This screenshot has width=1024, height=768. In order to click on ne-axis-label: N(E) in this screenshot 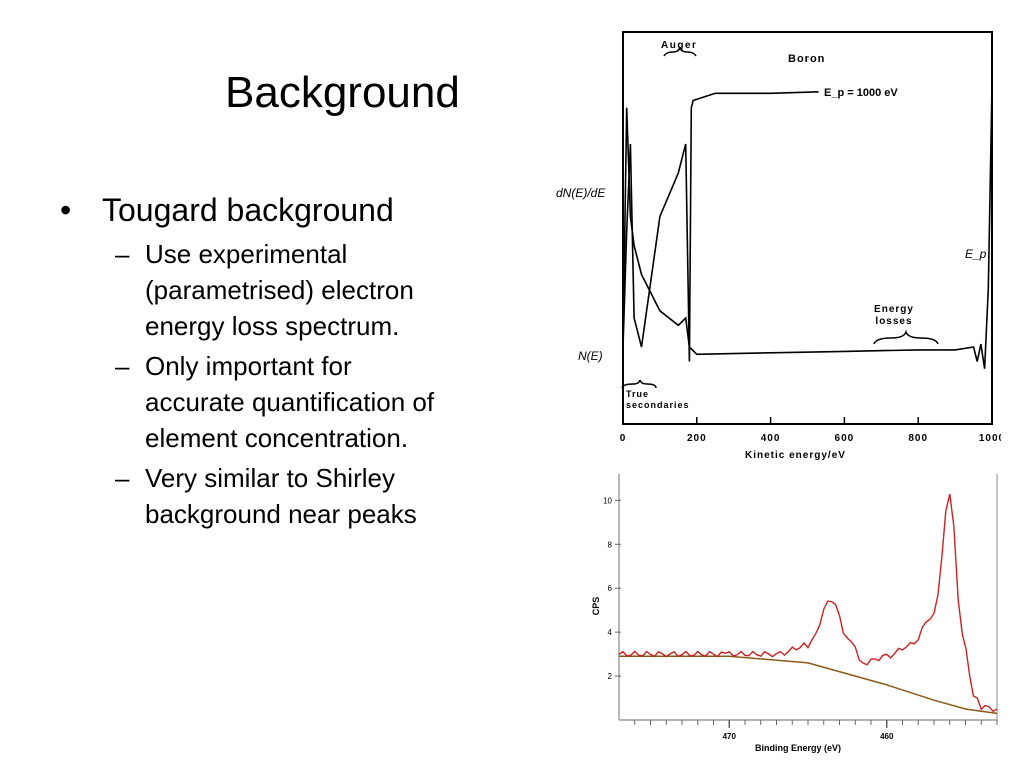, I will do `click(590, 356)`.